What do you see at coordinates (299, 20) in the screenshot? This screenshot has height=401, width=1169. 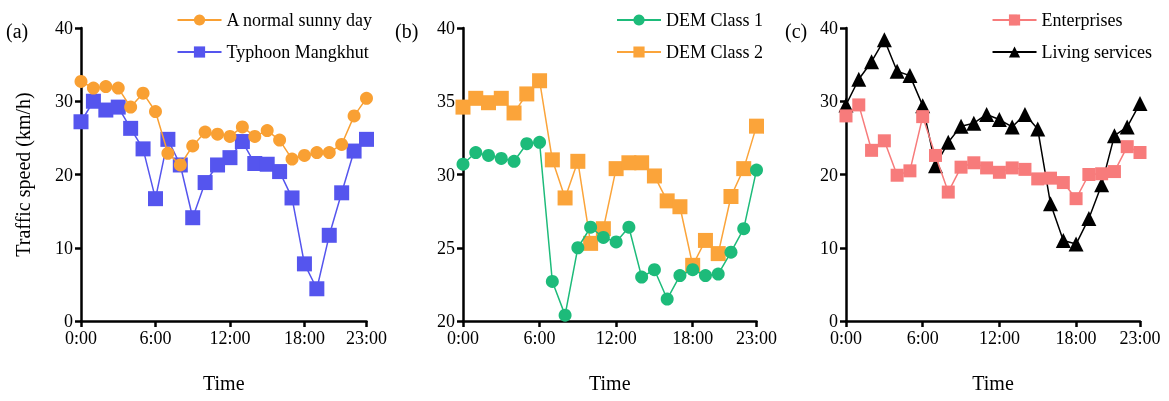 I see `legend-label: A normal sunny day` at bounding box center [299, 20].